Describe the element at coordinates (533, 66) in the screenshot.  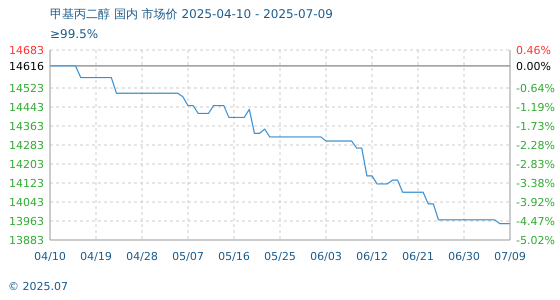
I see `y2-tick-label: 0.00%` at that location.